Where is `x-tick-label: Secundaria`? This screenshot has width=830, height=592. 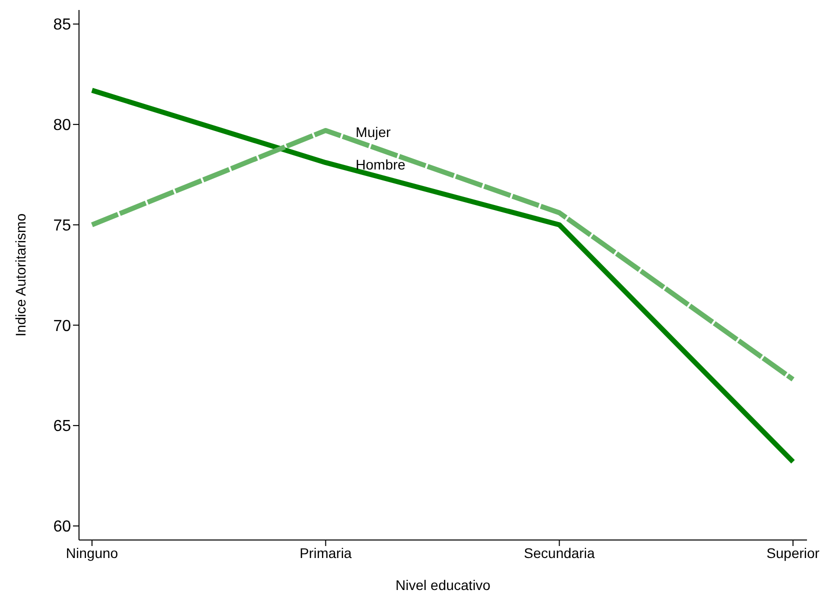
x-tick-label: Secundaria is located at coordinates (559, 552).